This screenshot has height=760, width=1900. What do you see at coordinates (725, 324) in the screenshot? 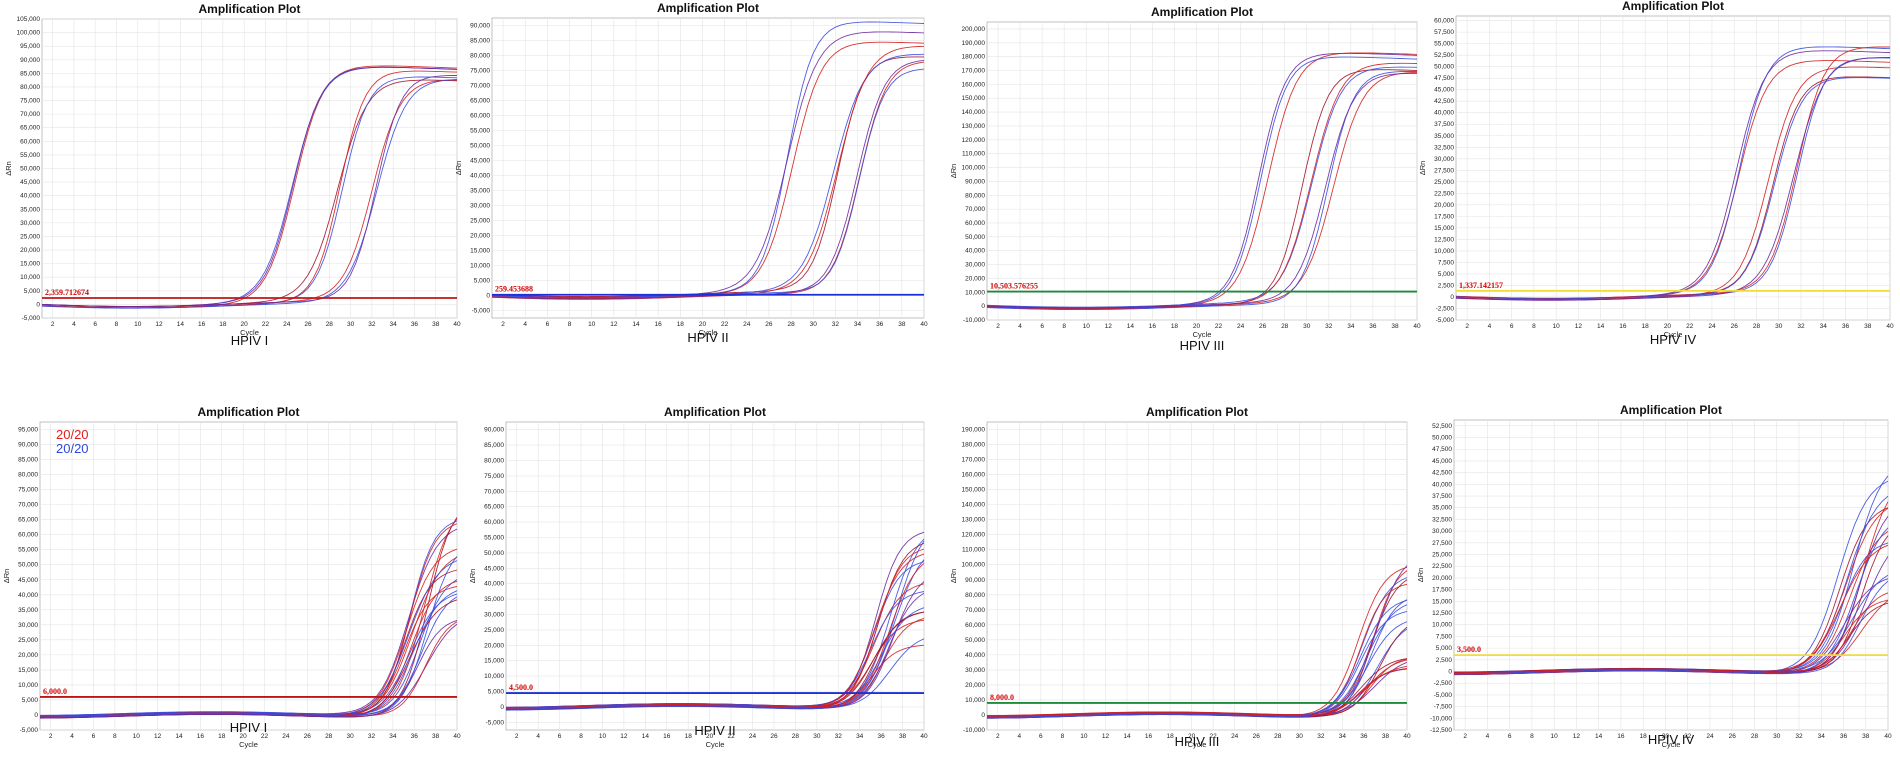
I see `x-tick-label: 22` at bounding box center [725, 324].